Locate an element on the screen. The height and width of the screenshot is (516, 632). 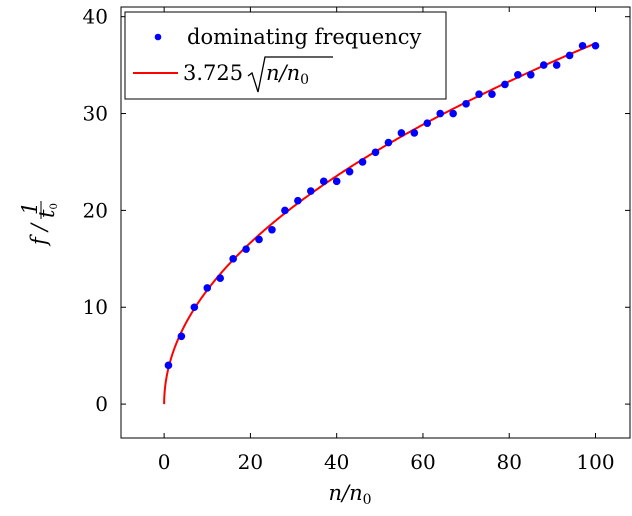
y-axis-label-denominator: t0 is located at coordinates (47, 210).